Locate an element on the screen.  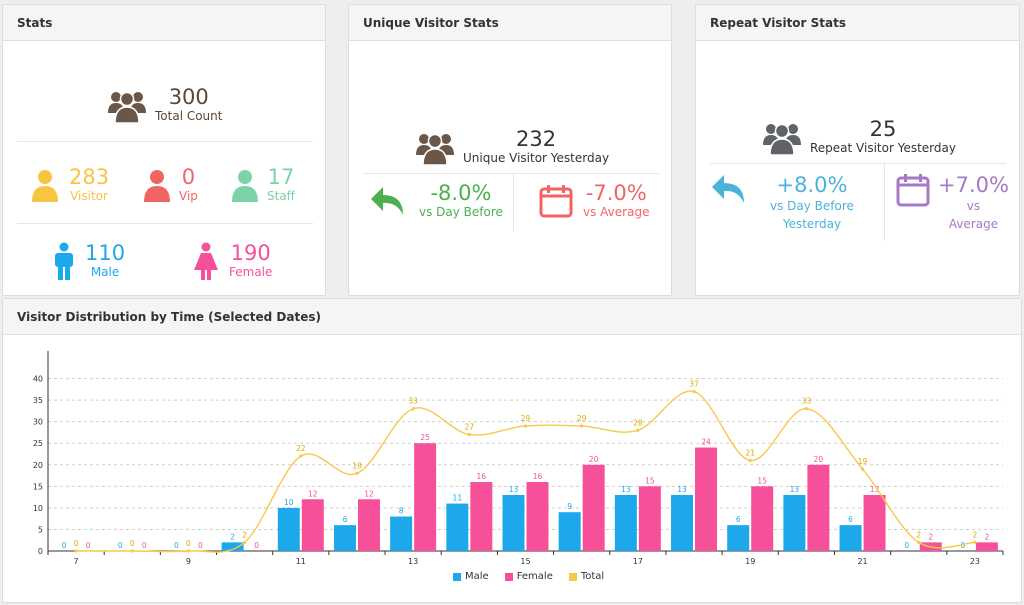
x-tick-label: 19 is located at coordinates (750, 561).